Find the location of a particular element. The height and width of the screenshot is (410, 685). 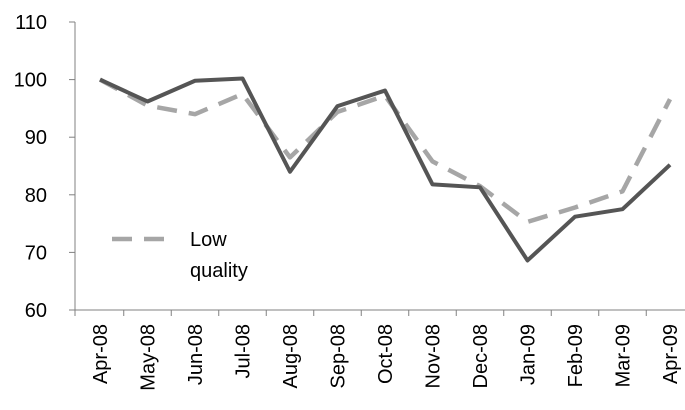

x-tick-label-Apr-08: Apr-08 is located at coordinates (101, 354).